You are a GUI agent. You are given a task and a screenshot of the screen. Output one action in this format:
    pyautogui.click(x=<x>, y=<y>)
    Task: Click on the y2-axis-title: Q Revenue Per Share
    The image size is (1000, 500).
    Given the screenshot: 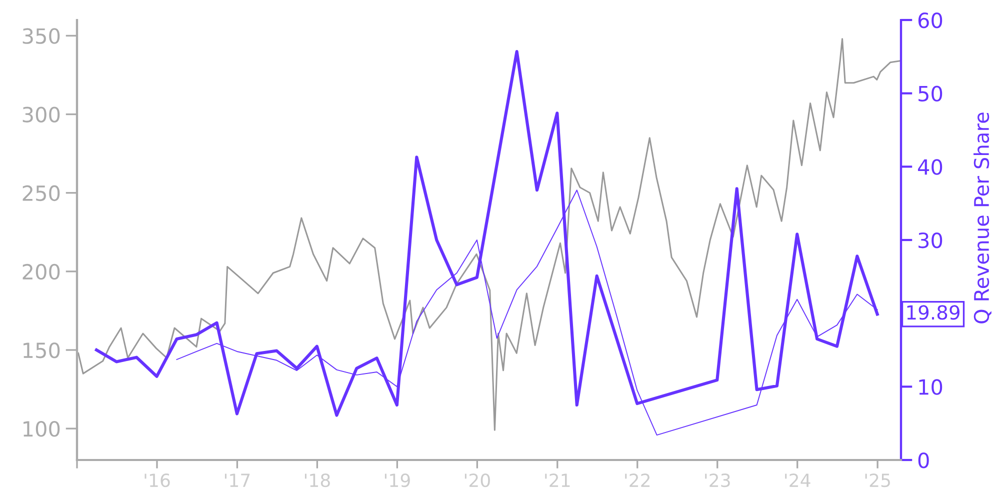 What is the action you would take?
    pyautogui.click(x=983, y=218)
    